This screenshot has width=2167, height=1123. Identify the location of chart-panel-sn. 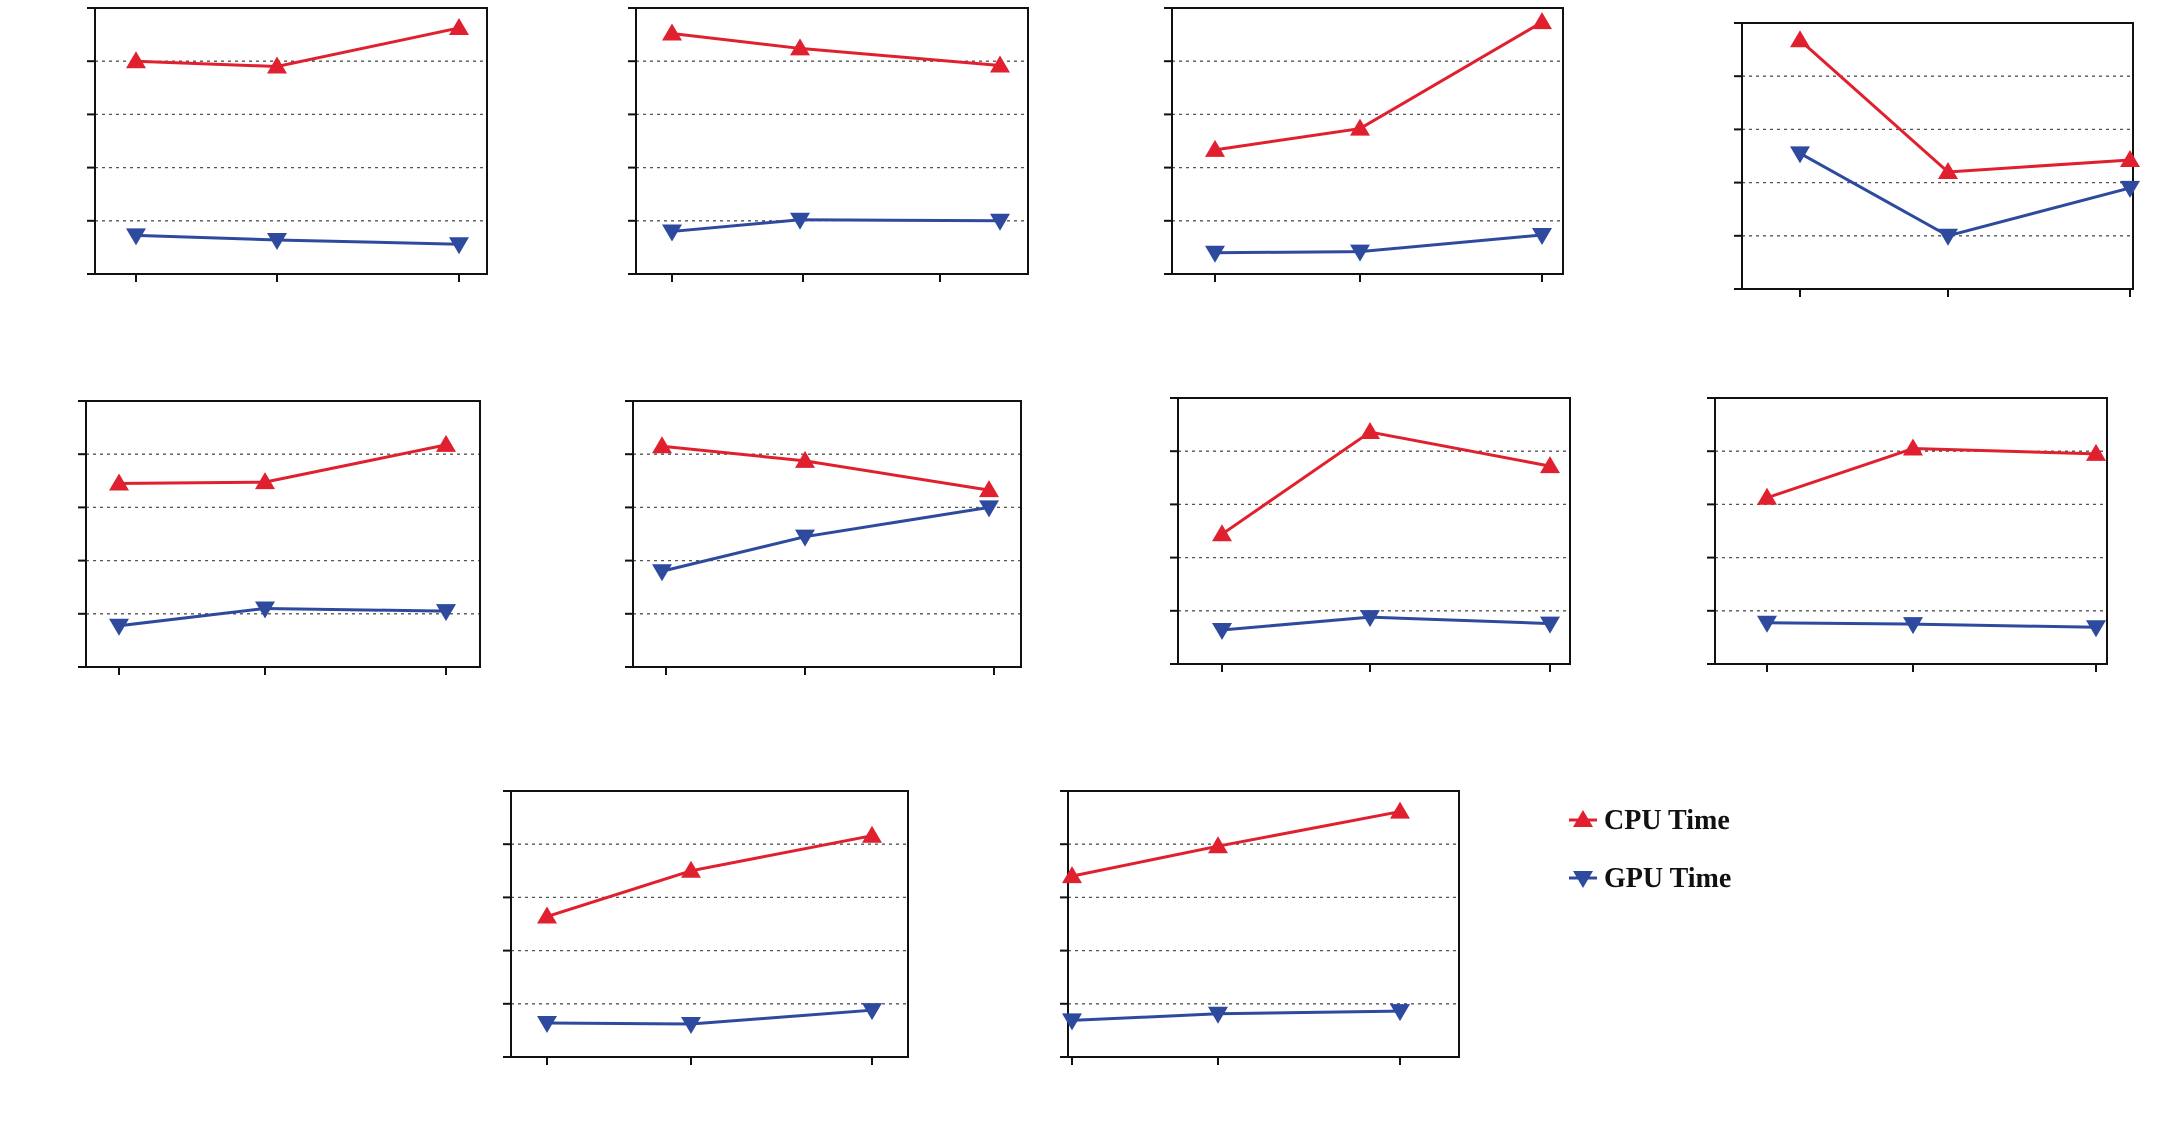
(1907, 534).